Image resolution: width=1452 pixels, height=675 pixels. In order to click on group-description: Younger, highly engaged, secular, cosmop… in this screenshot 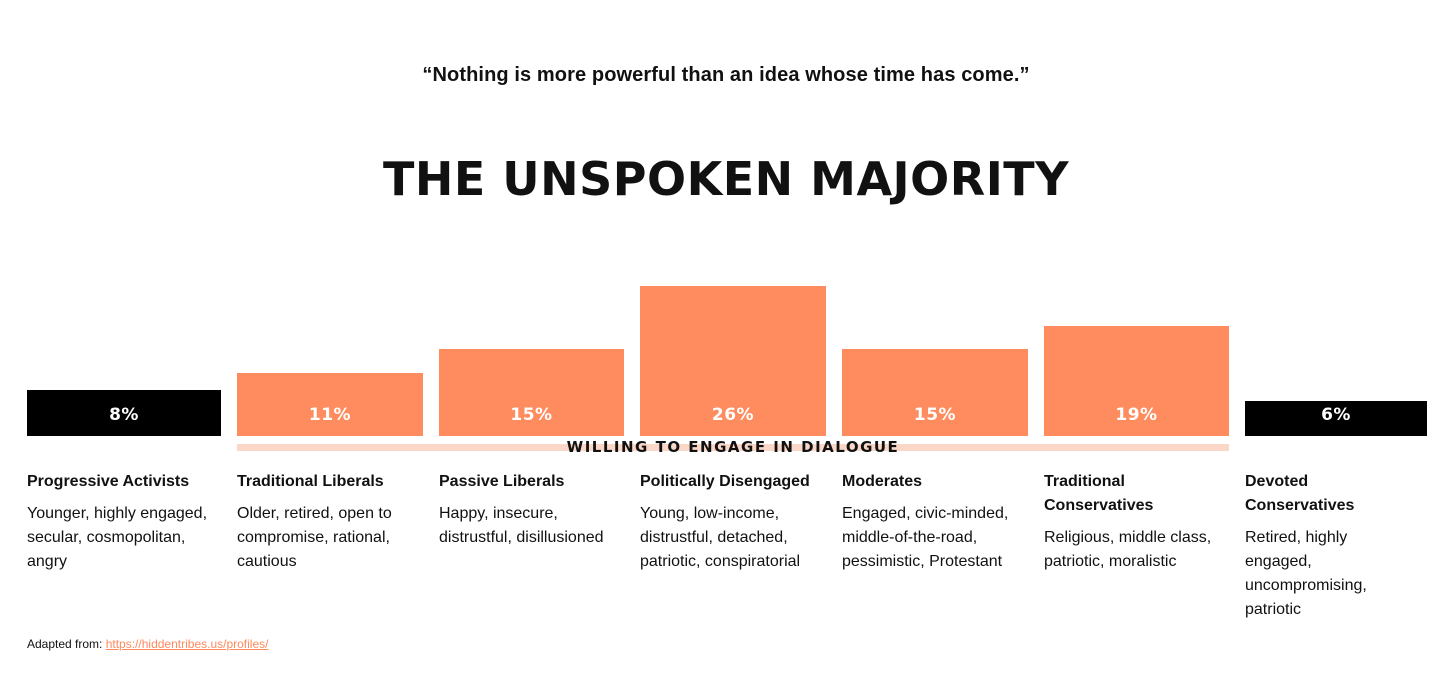, I will do `click(117, 537)`.